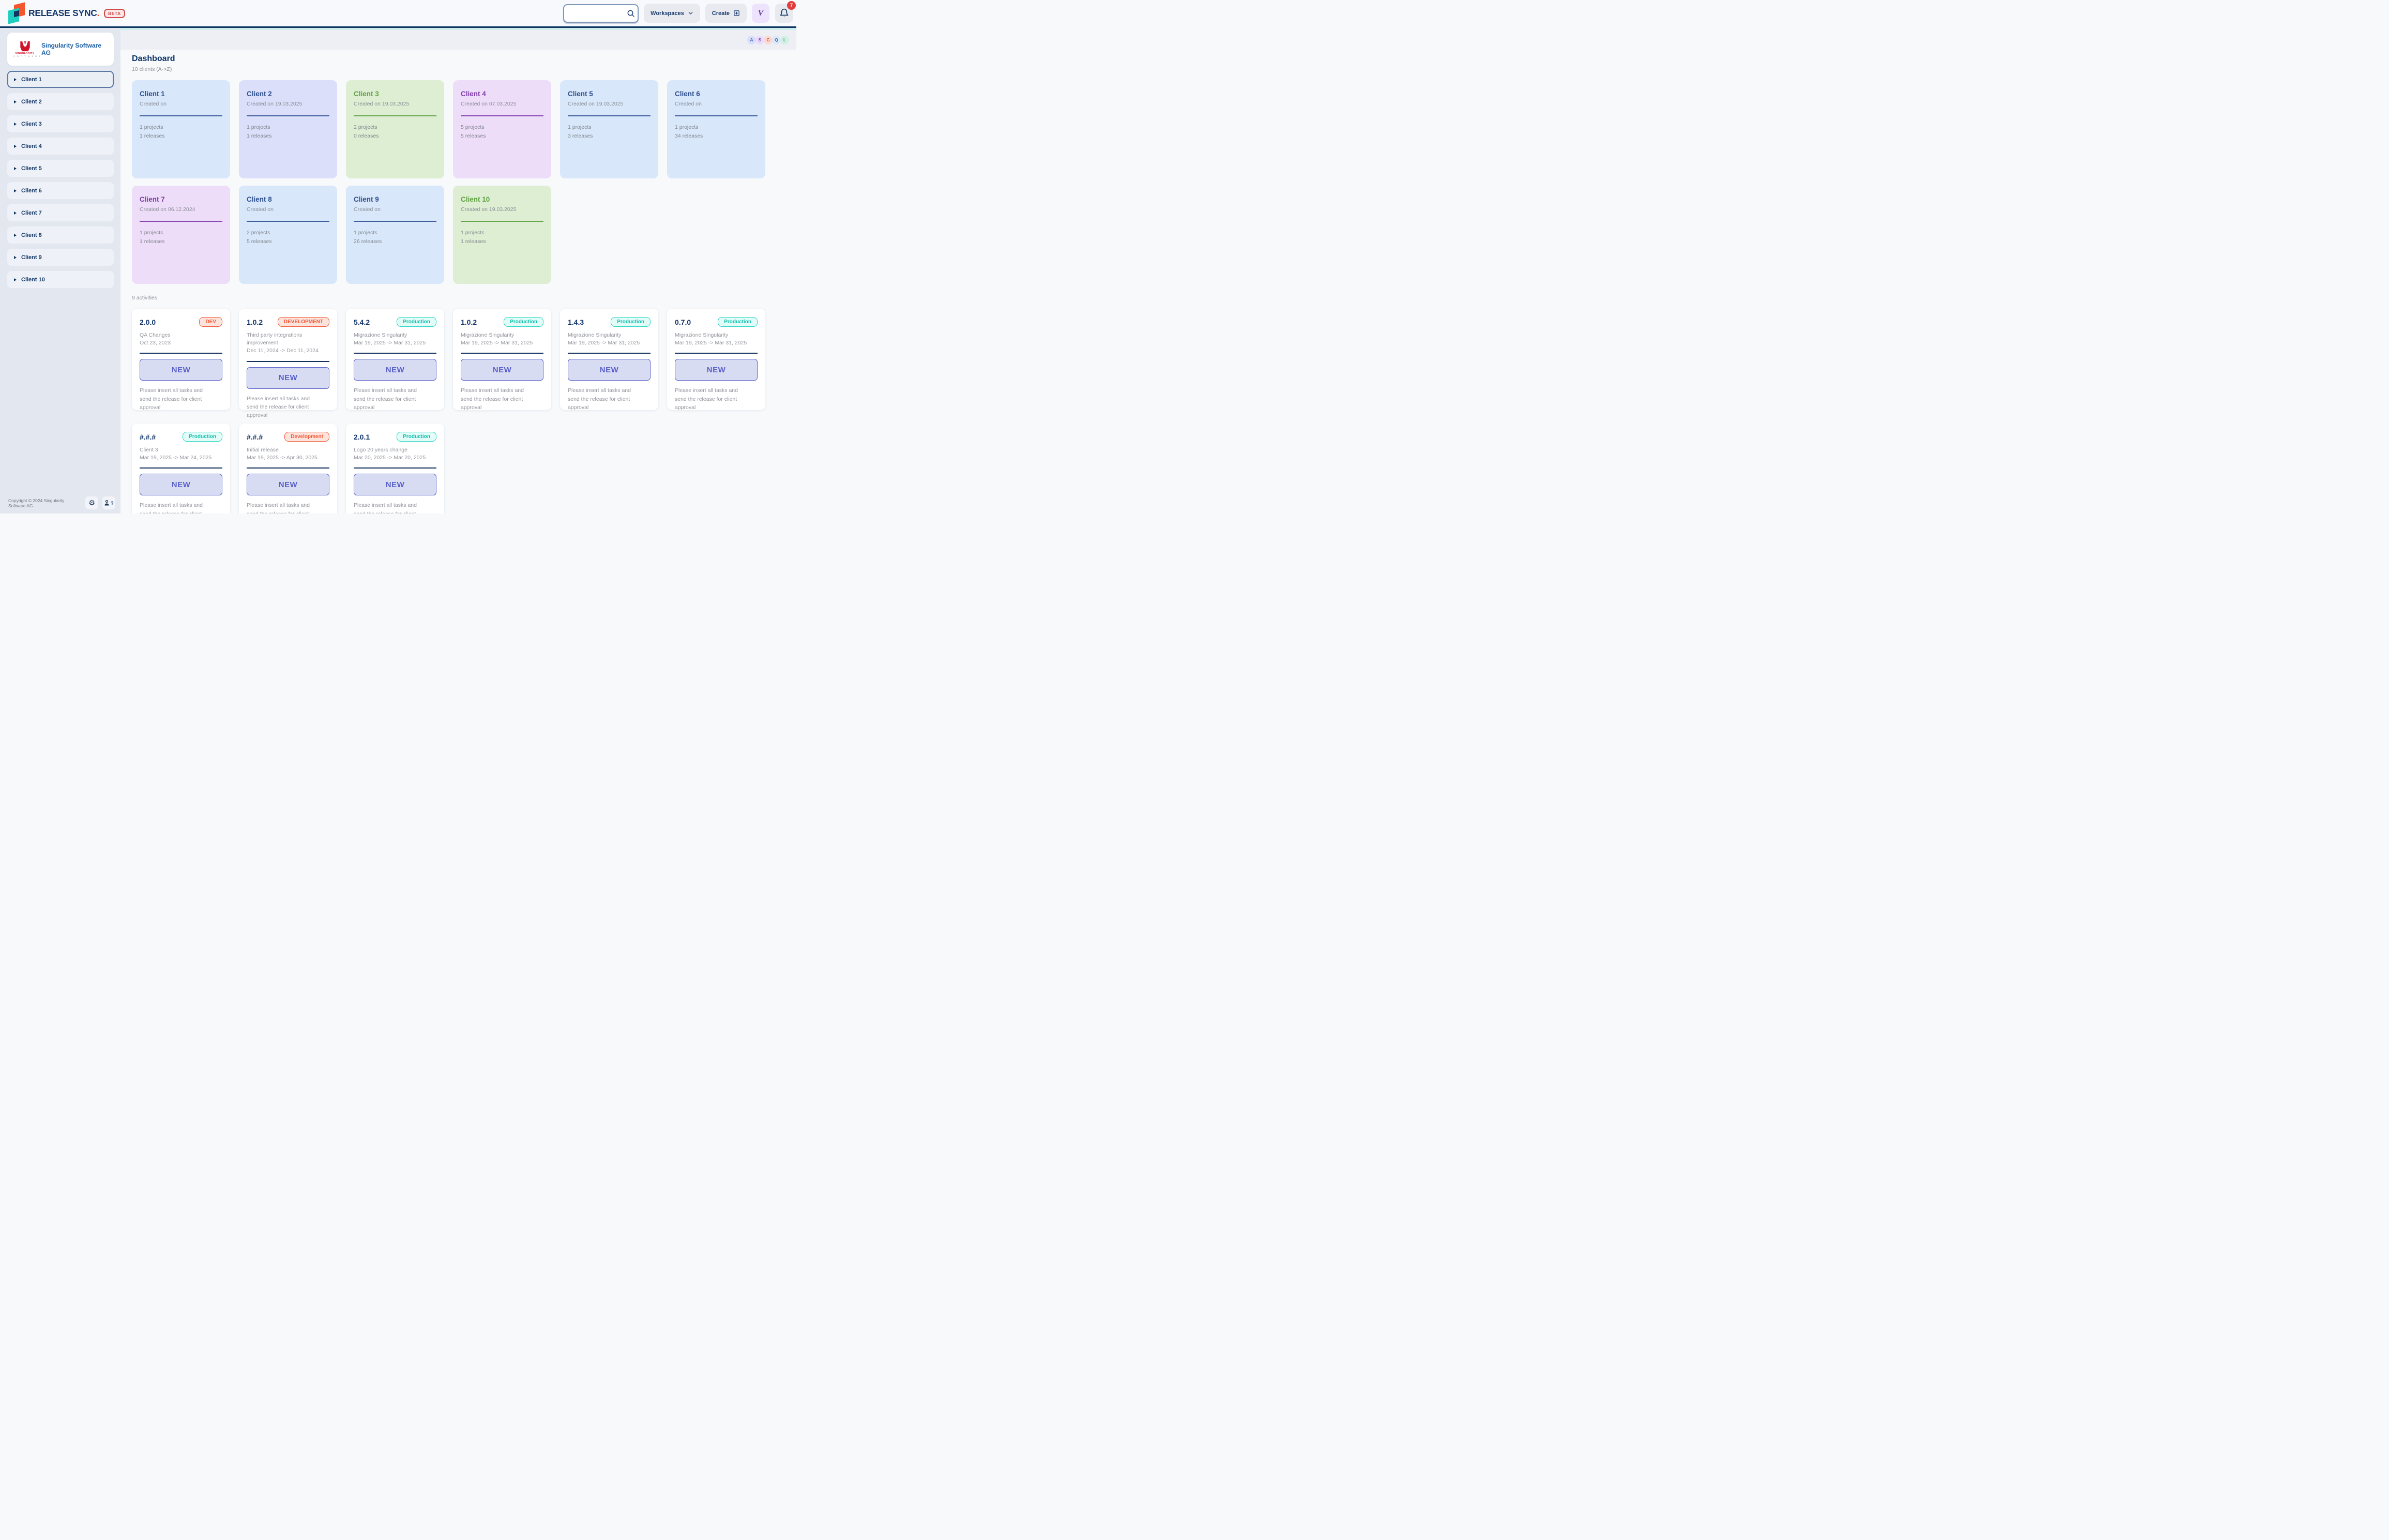 This screenshot has height=1540, width=2389. Describe the element at coordinates (368, 241) in the screenshot. I see `client-card-releases: 26 releases` at that location.